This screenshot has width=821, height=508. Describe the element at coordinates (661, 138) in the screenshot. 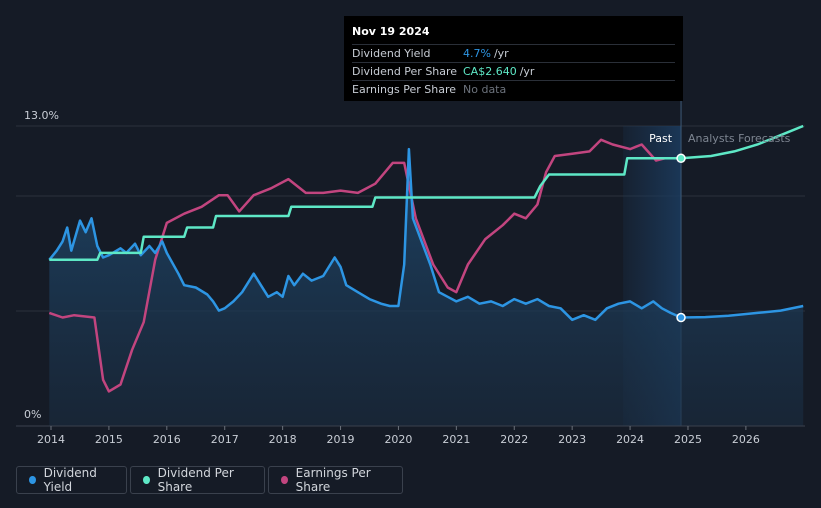

I see `past-section-label: Past` at that location.